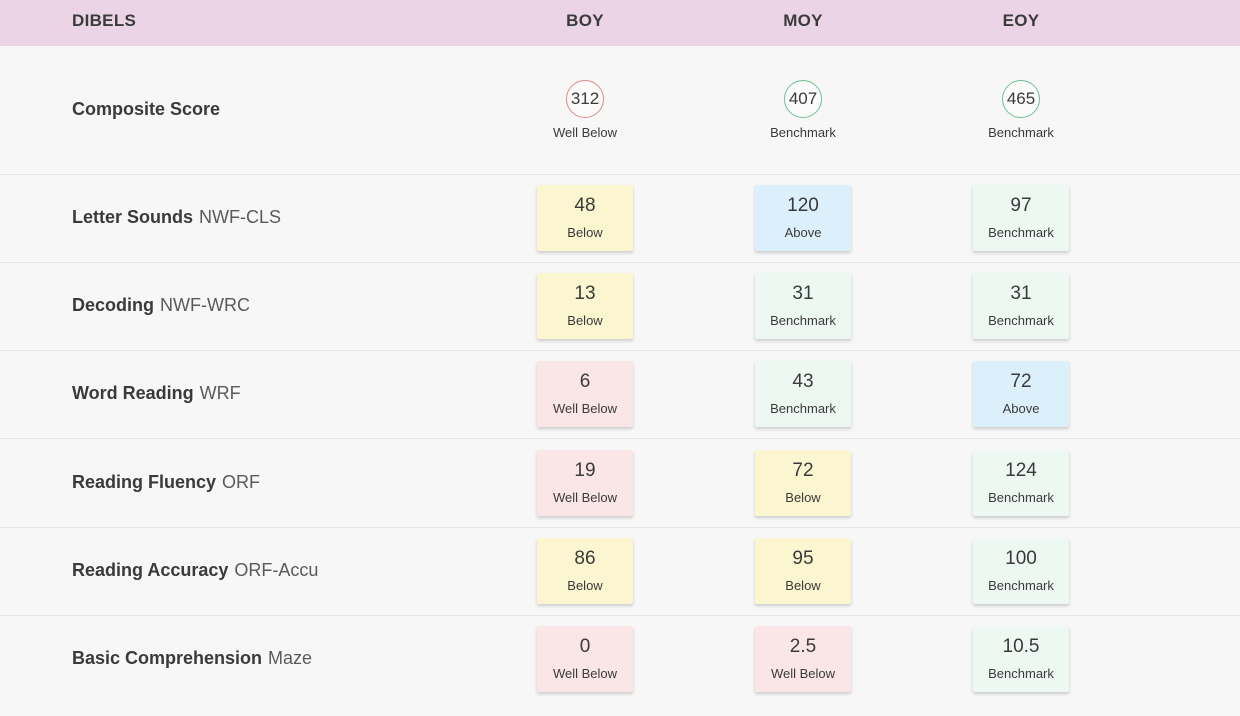 Image resolution: width=1240 pixels, height=716 pixels. I want to click on row-name: Letter Sounds, so click(133, 217).